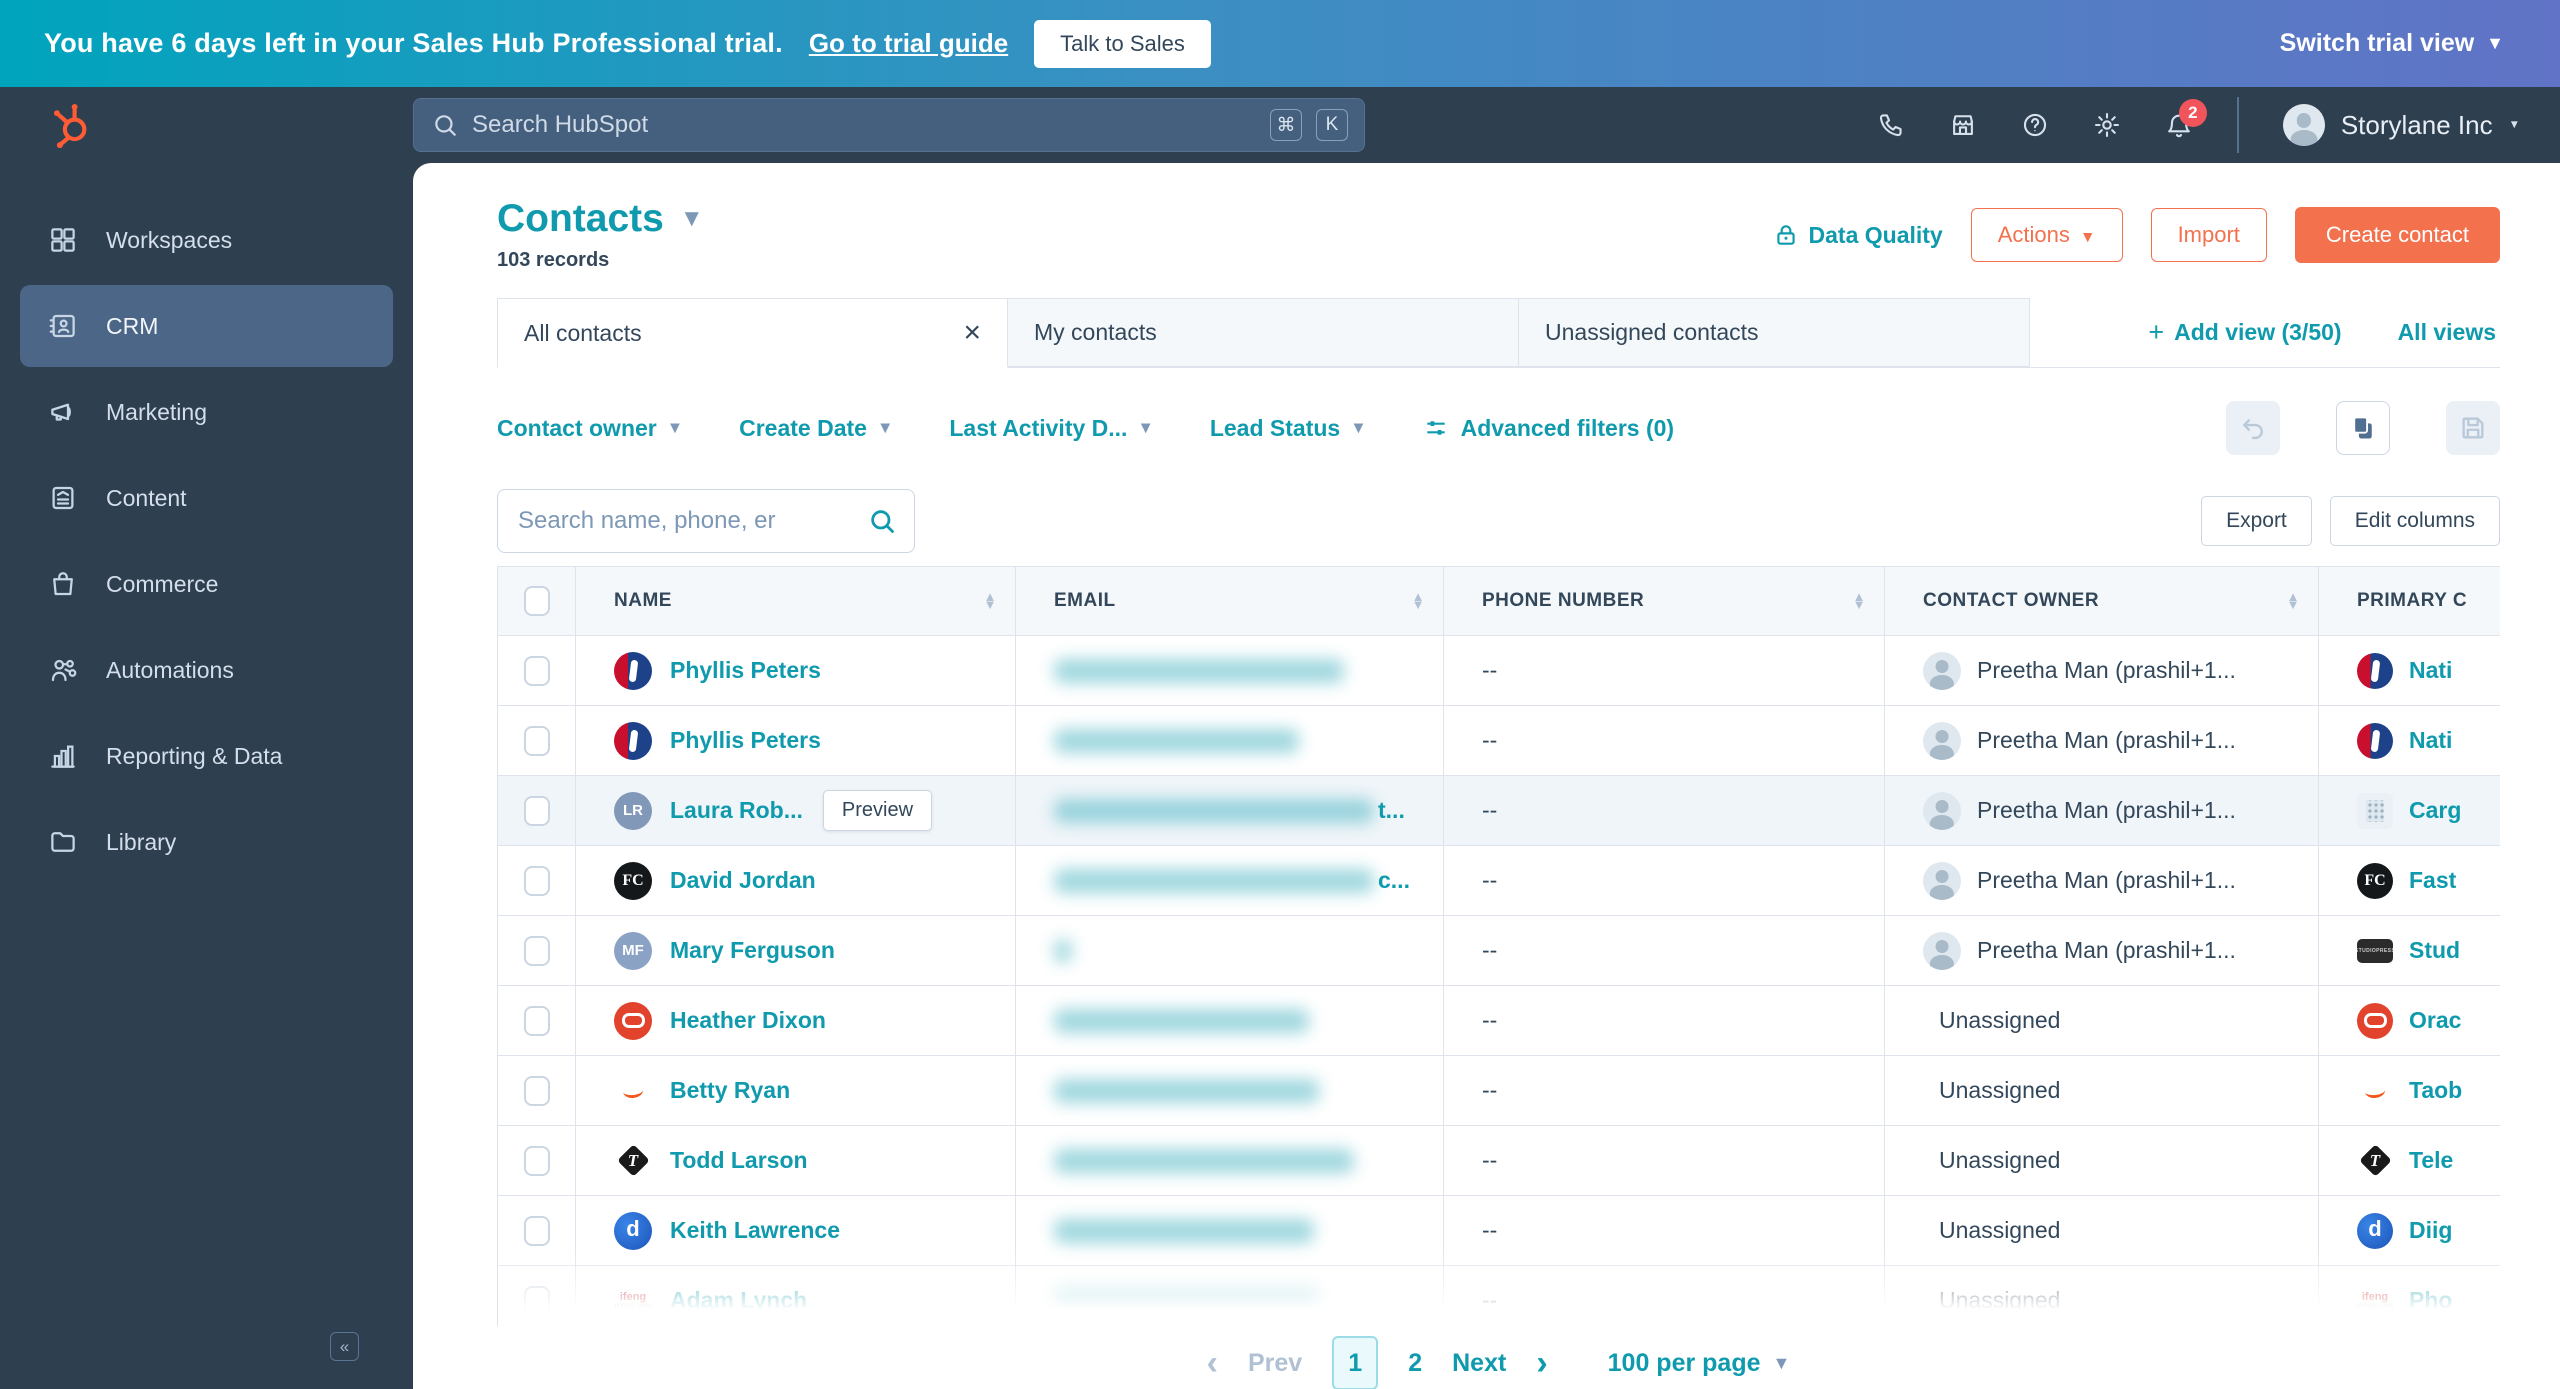 This screenshot has width=2560, height=1389. I want to click on chevron-down-icon: ▼, so click(691, 218).